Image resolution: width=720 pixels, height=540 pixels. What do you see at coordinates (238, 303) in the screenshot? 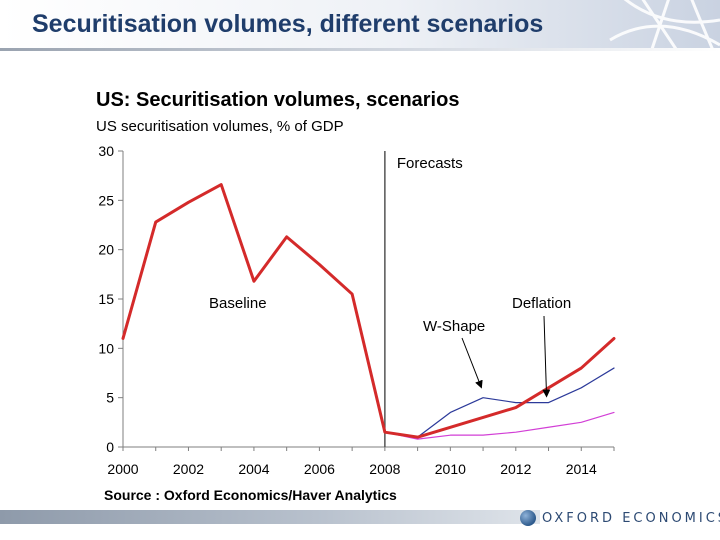
I see `annotation-baseline: Baseline` at bounding box center [238, 303].